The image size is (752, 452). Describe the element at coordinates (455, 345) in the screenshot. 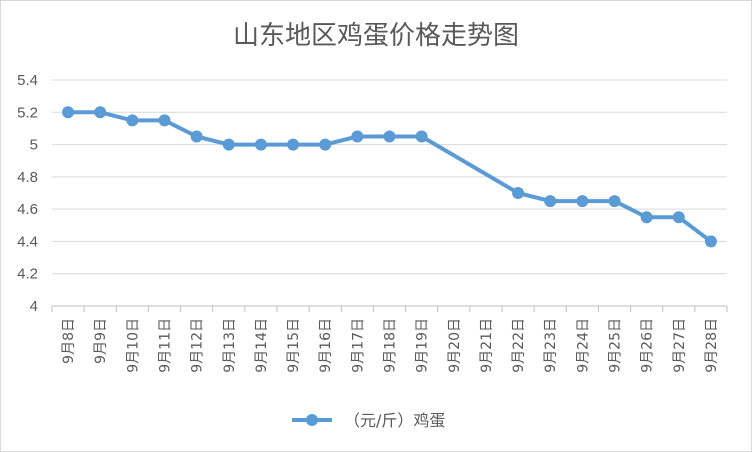

I see `x-tick-label: 9月20日` at that location.